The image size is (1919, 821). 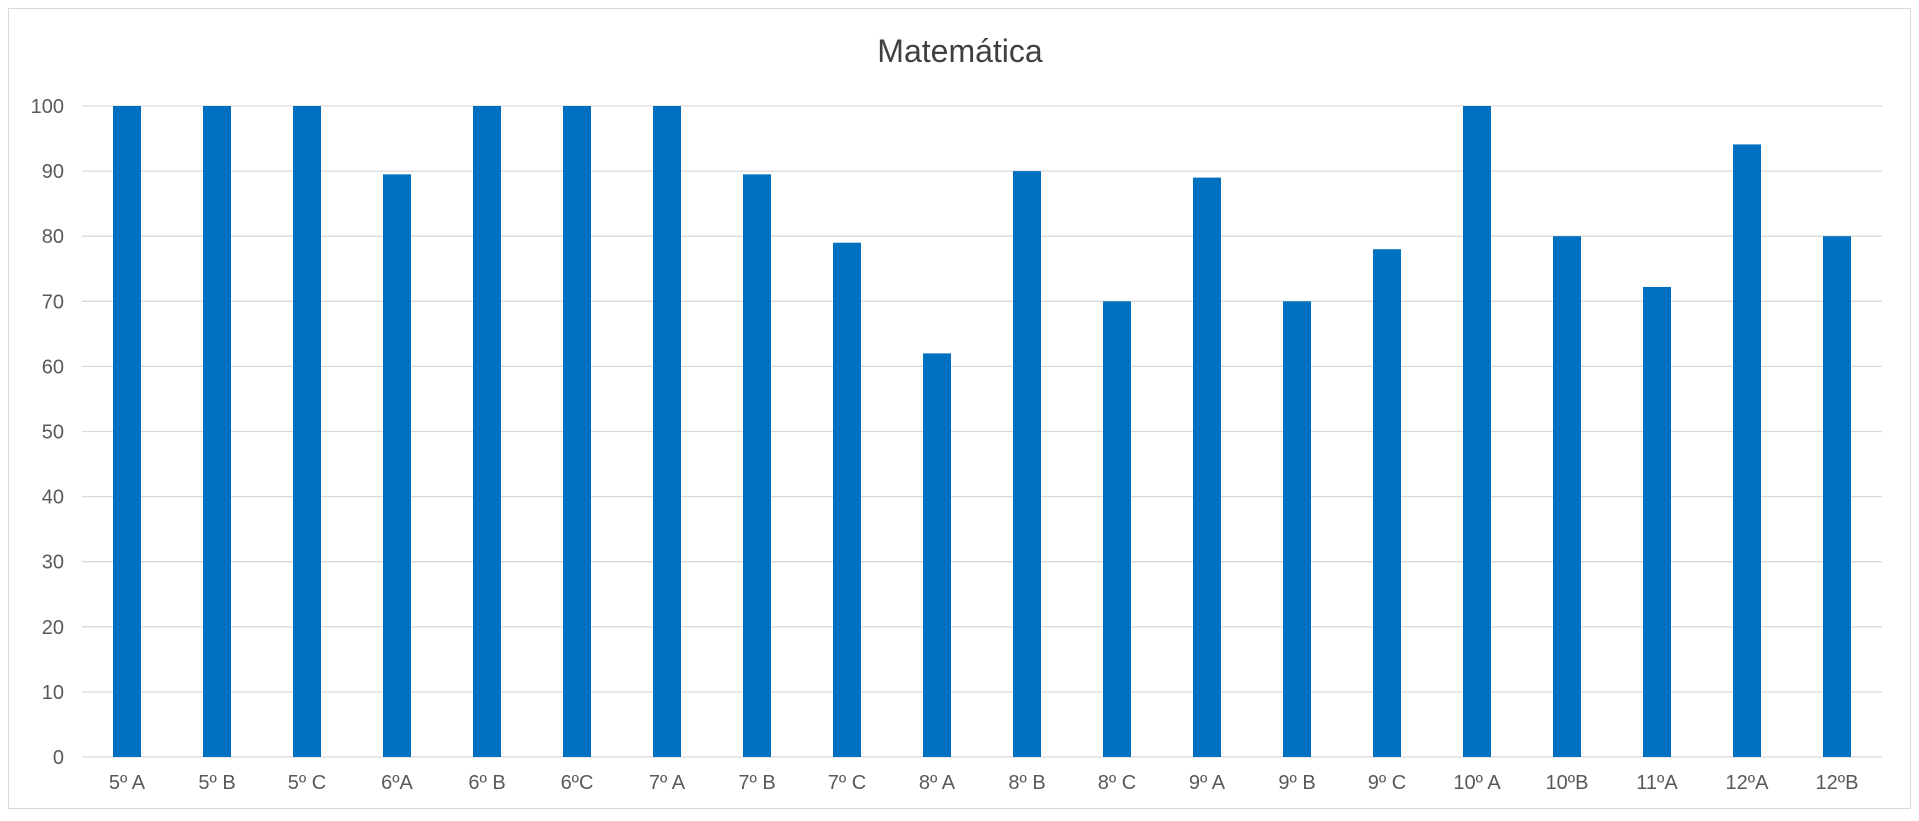 What do you see at coordinates (127, 783) in the screenshot?
I see `x-tick-label: 5º A` at bounding box center [127, 783].